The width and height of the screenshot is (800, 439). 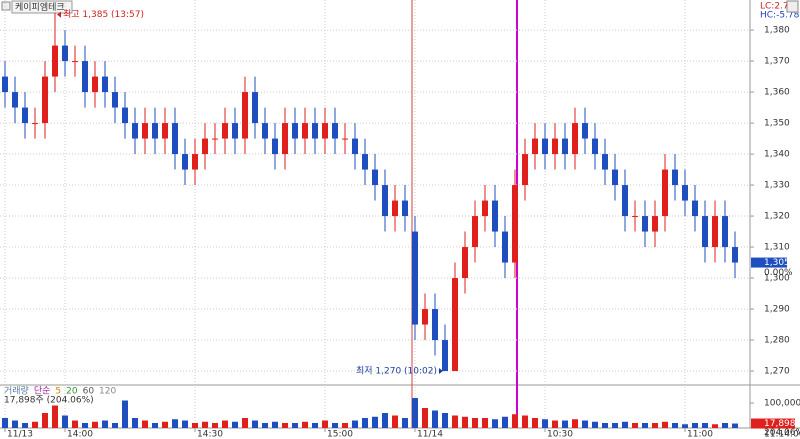 I want to click on y-tick-label: 1,290, so click(x=777, y=310).